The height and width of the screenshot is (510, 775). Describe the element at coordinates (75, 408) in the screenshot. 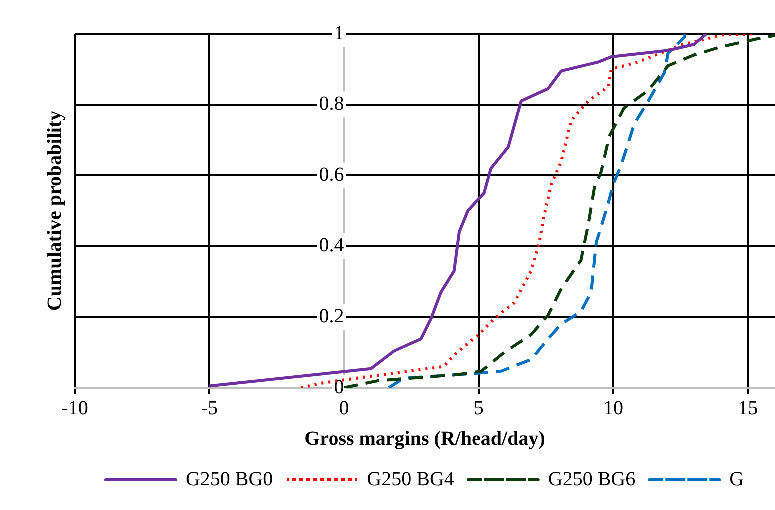

I see `x-tick-label: -10` at that location.